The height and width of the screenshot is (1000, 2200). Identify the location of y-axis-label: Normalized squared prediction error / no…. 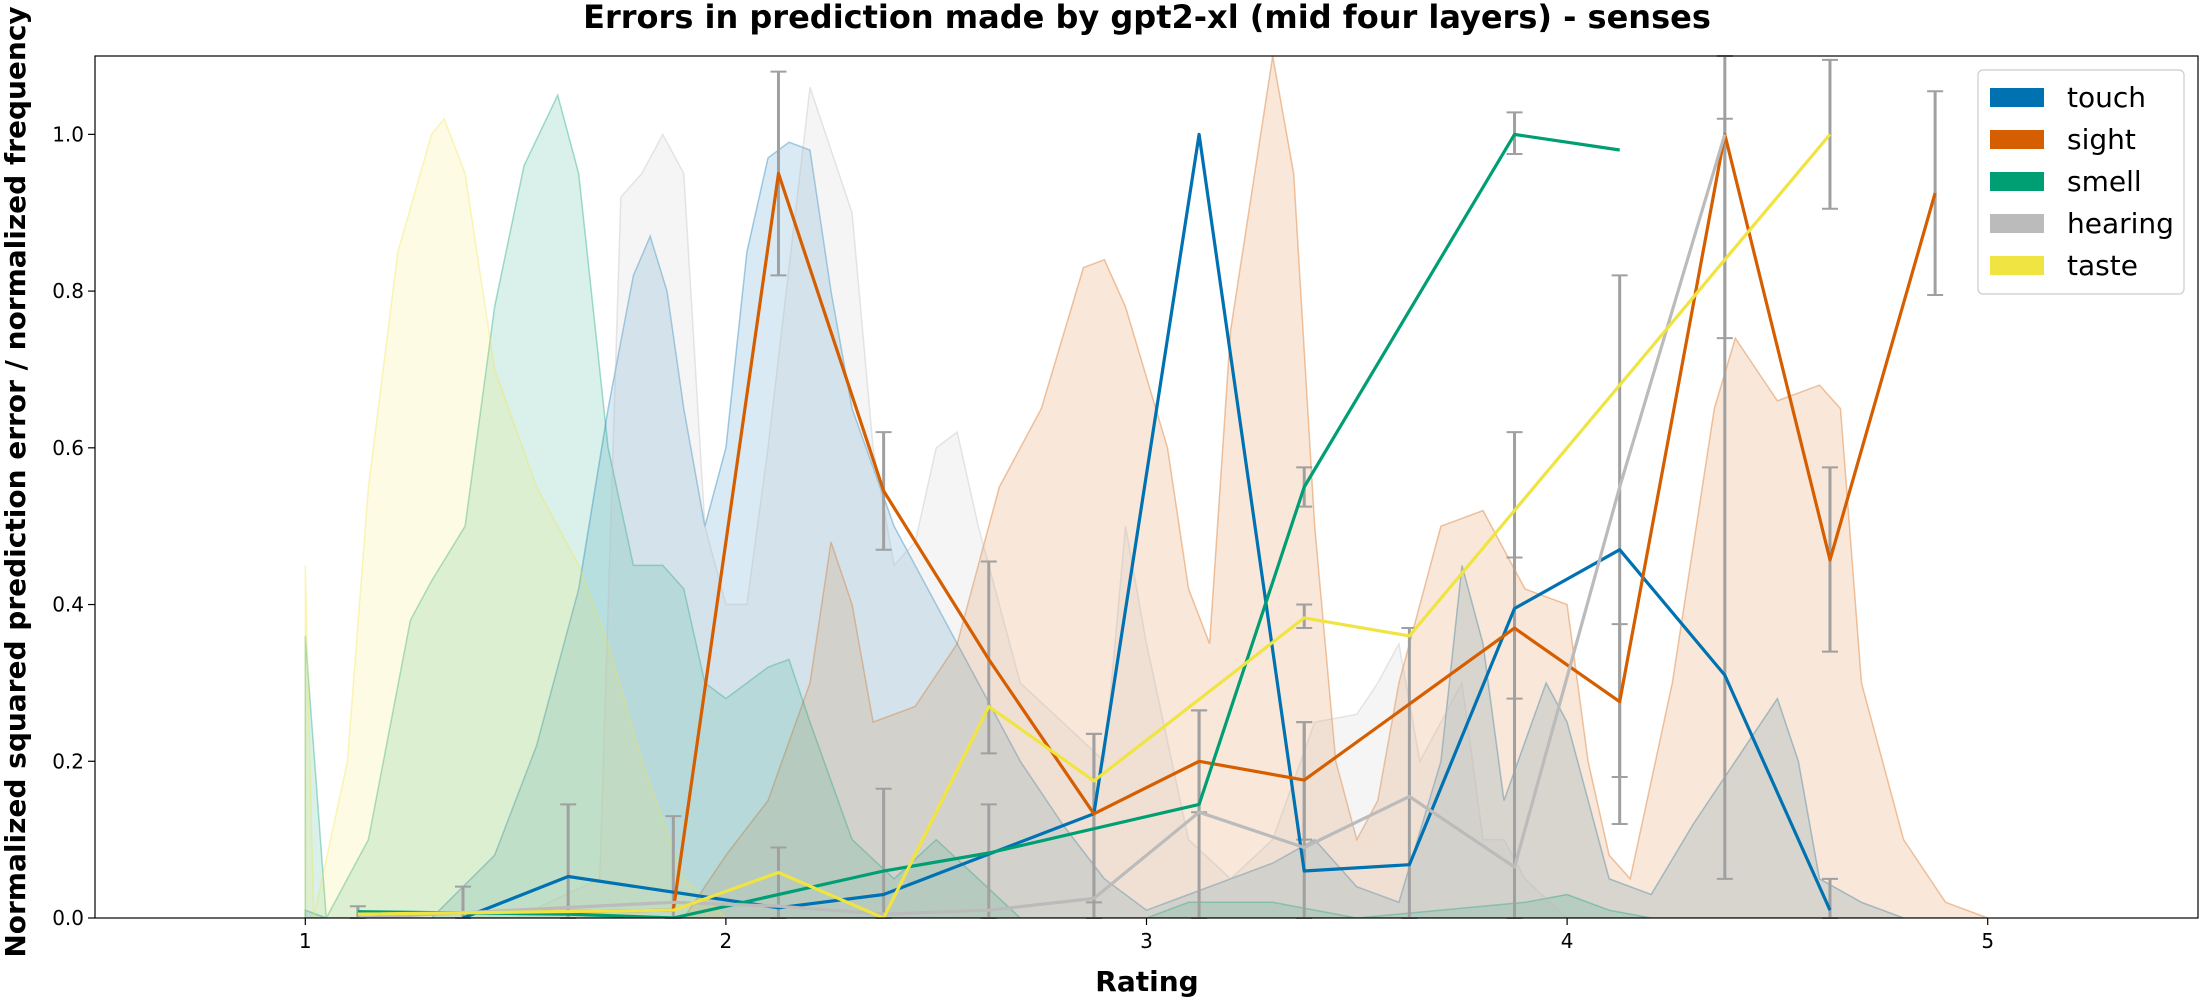
(16, 481).